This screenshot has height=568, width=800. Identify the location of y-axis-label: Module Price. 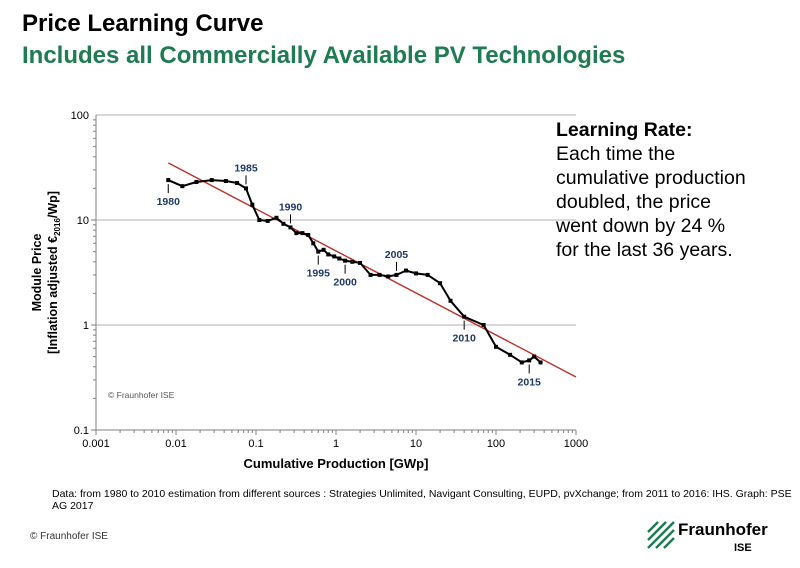
(37, 273).